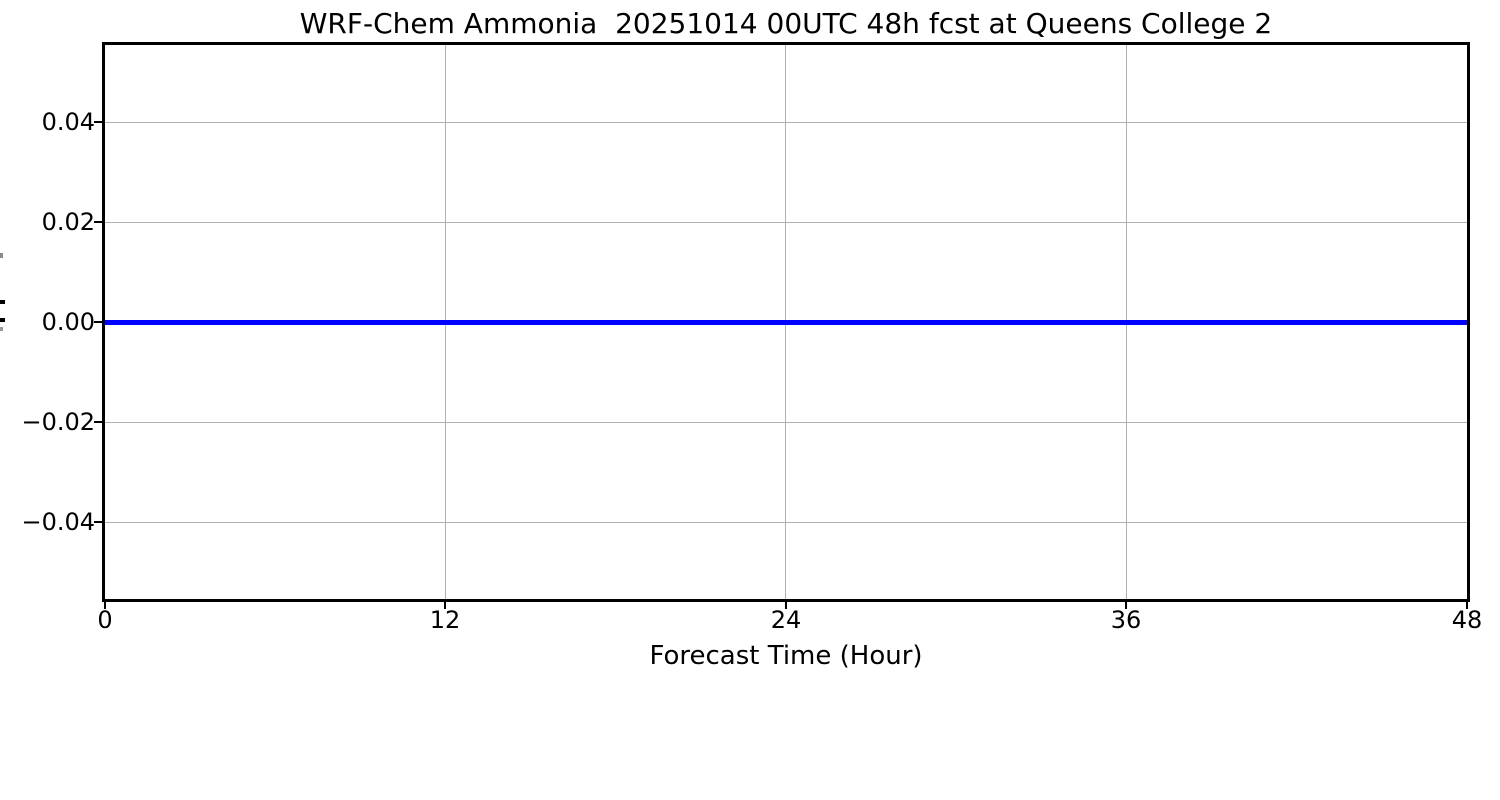 This screenshot has width=1500, height=800. Describe the element at coordinates (786, 620) in the screenshot. I see `xtick-label-24: 24` at that location.